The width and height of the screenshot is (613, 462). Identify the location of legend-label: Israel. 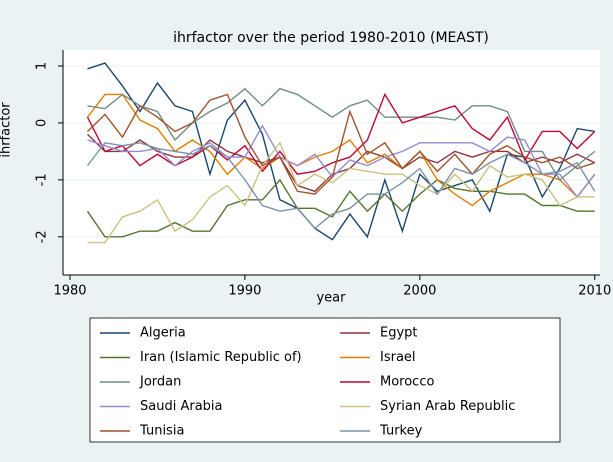
(398, 357).